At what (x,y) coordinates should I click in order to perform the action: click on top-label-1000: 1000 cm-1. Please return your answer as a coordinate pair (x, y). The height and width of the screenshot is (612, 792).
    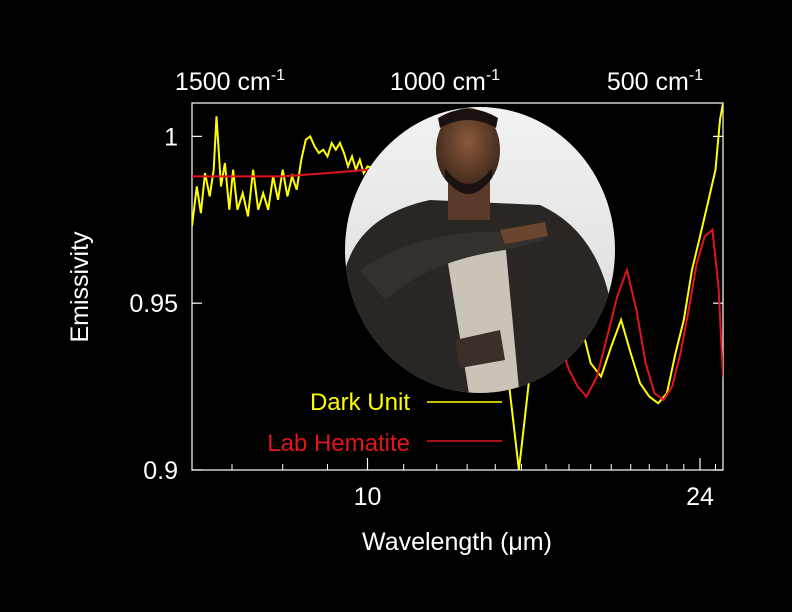
    Looking at the image, I should click on (445, 81).